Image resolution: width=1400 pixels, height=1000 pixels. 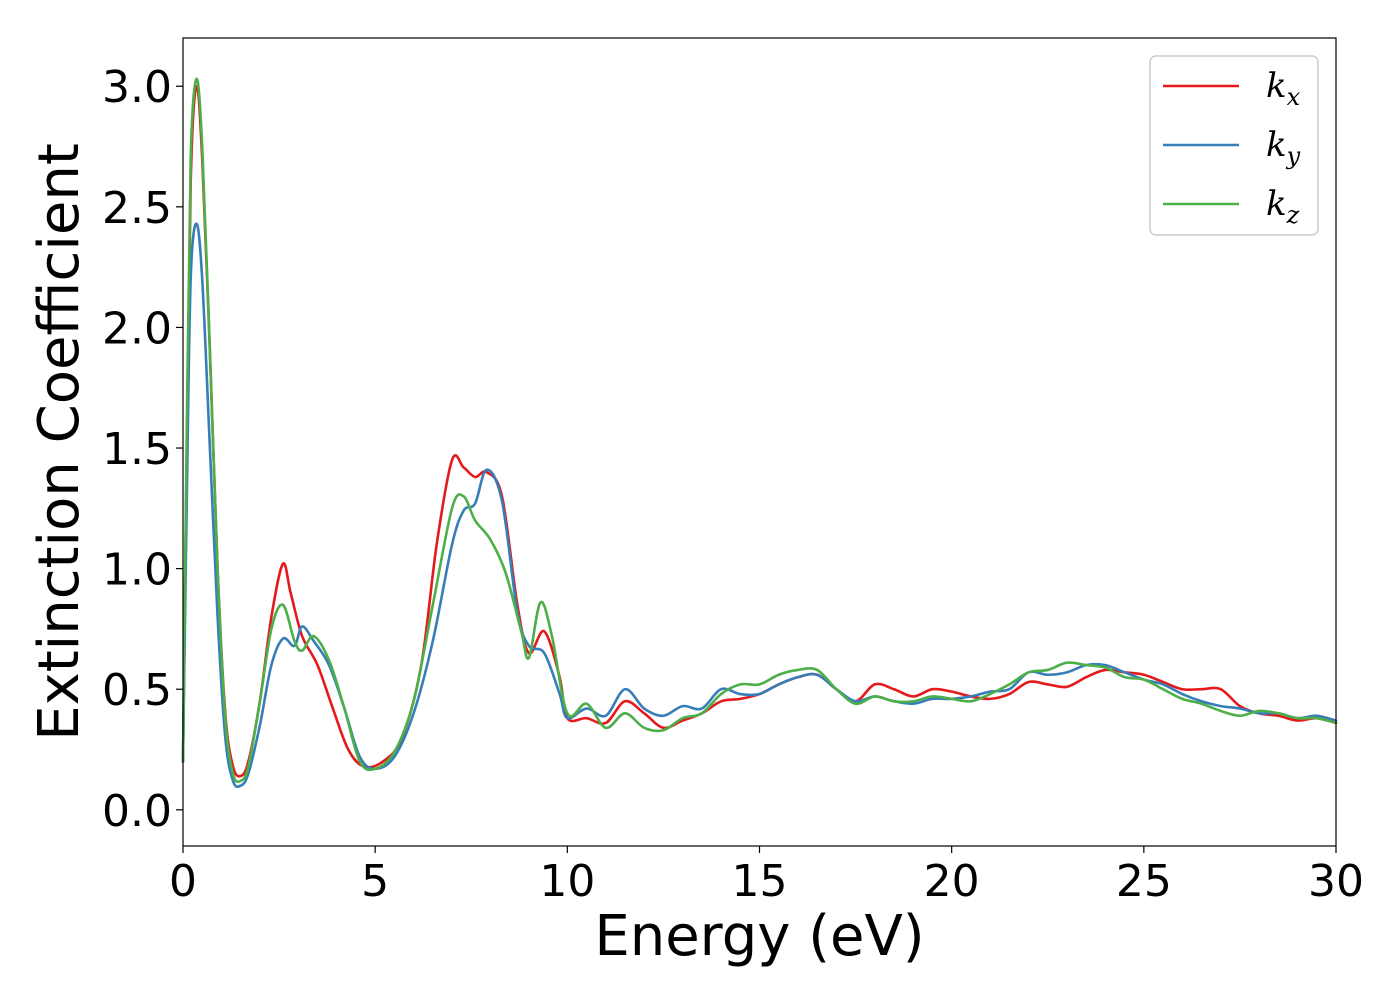 What do you see at coordinates (183, 881) in the screenshot?
I see `x-tick-label: 0` at bounding box center [183, 881].